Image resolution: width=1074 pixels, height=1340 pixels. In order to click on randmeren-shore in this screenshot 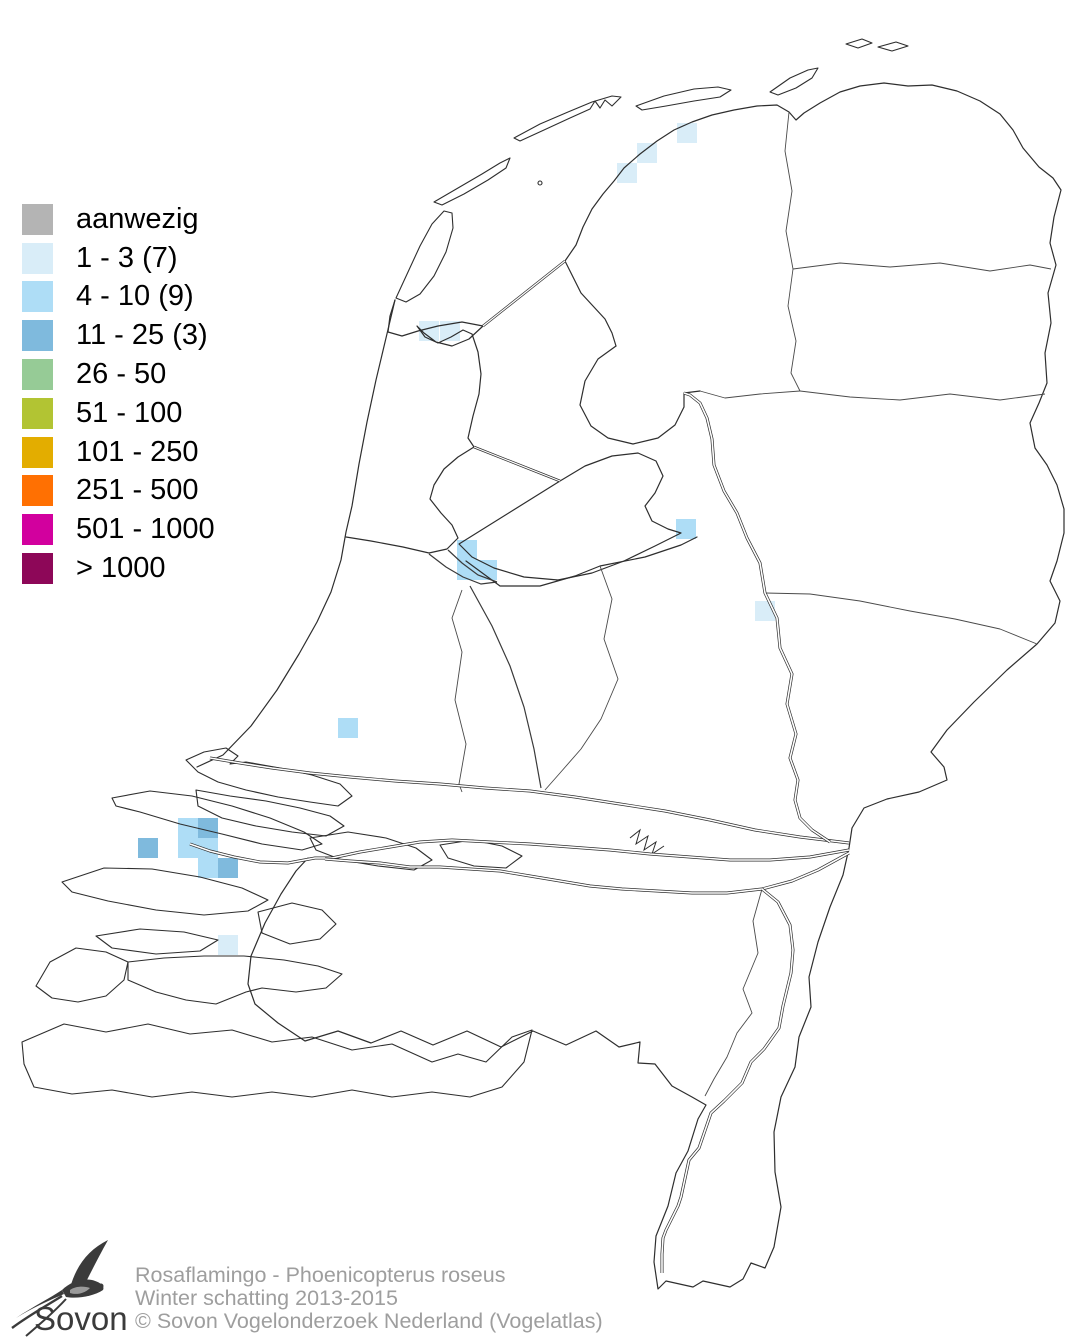, I will do `click(581, 561)`.